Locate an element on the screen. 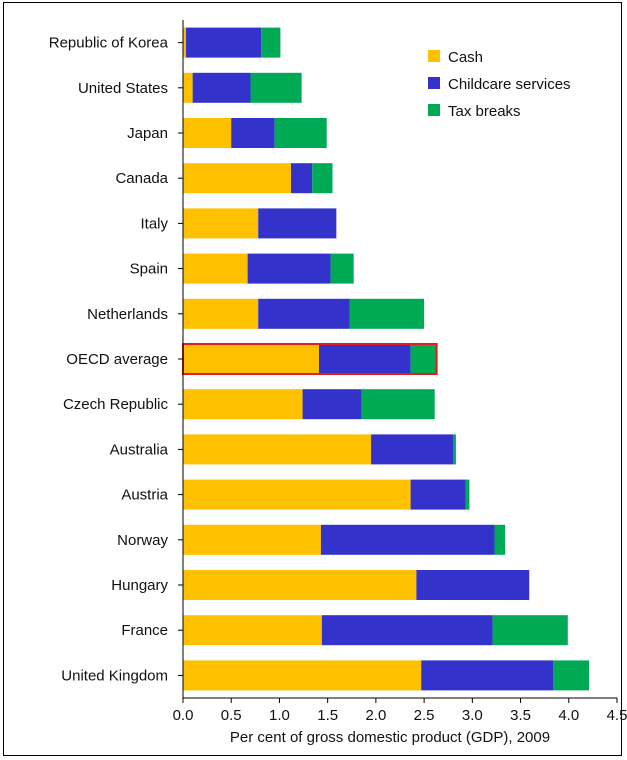  bar-canada-cash is located at coordinates (237, 178).